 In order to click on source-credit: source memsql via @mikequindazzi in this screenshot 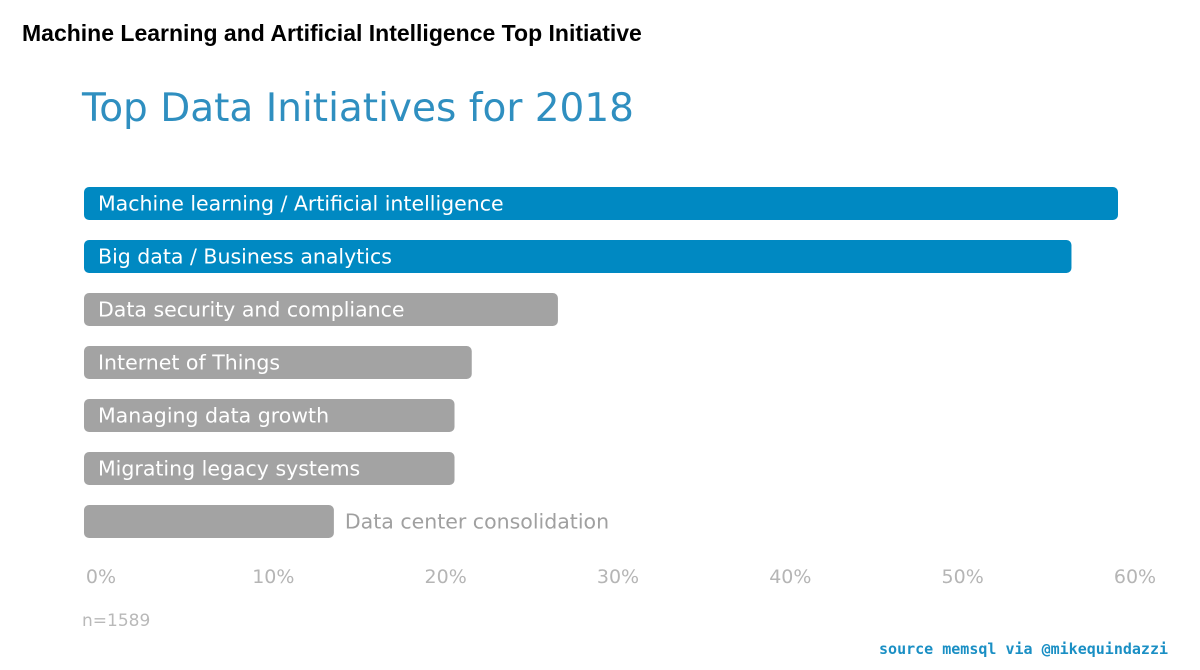, I will do `click(1023, 649)`.